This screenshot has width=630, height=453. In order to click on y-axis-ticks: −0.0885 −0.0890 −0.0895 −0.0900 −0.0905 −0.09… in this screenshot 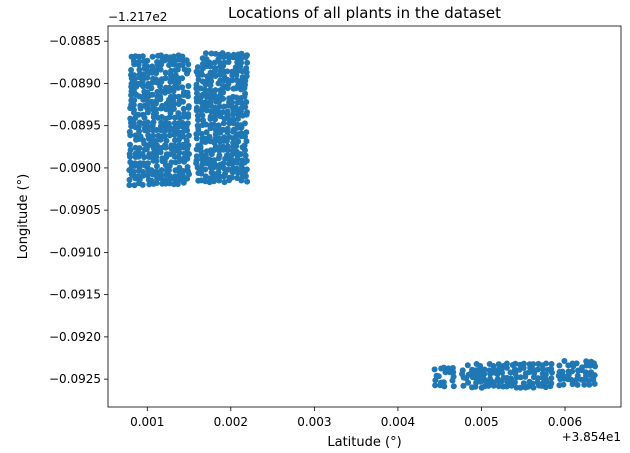, I will do `click(78, 210)`.